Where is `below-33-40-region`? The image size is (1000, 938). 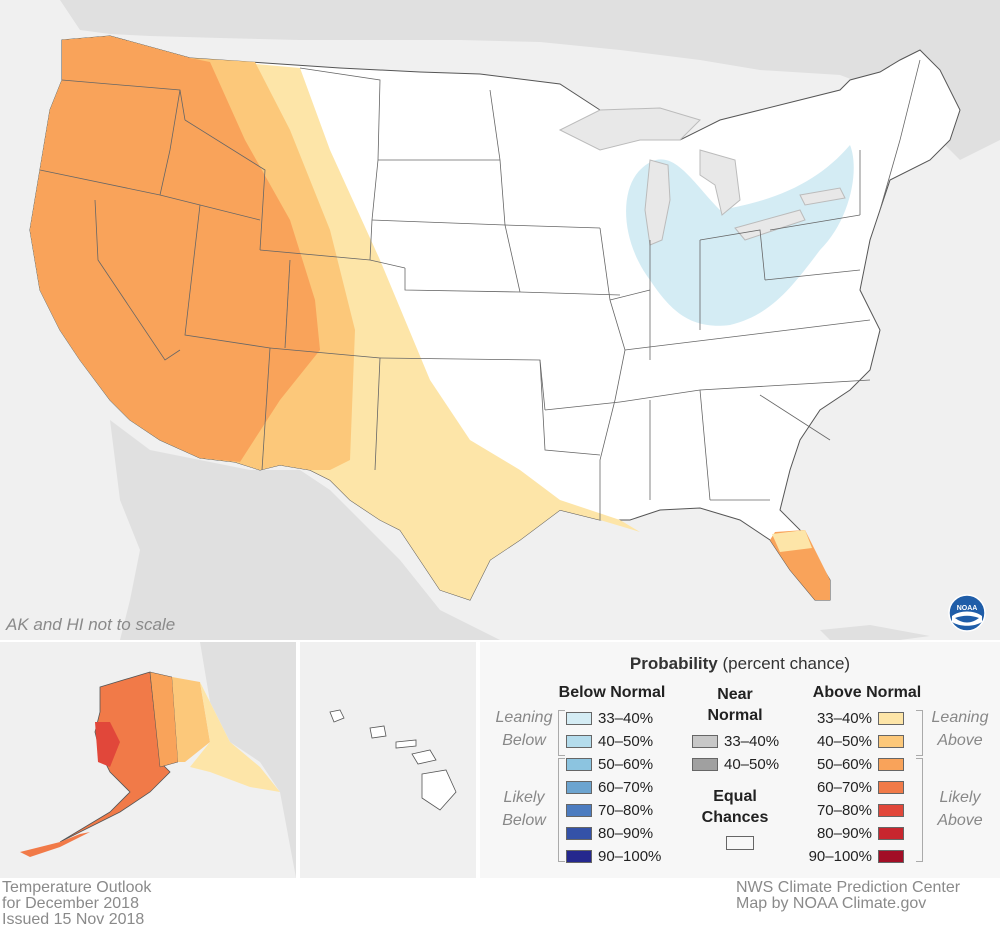
below-33-40-region is located at coordinates (740, 235).